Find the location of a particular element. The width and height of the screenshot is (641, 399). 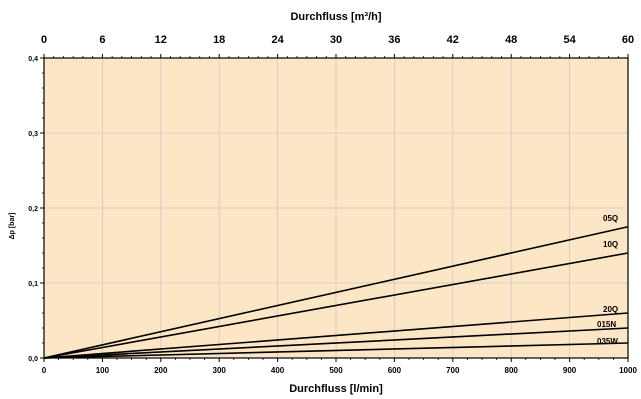

top-tick-label: 24 is located at coordinates (277, 40).